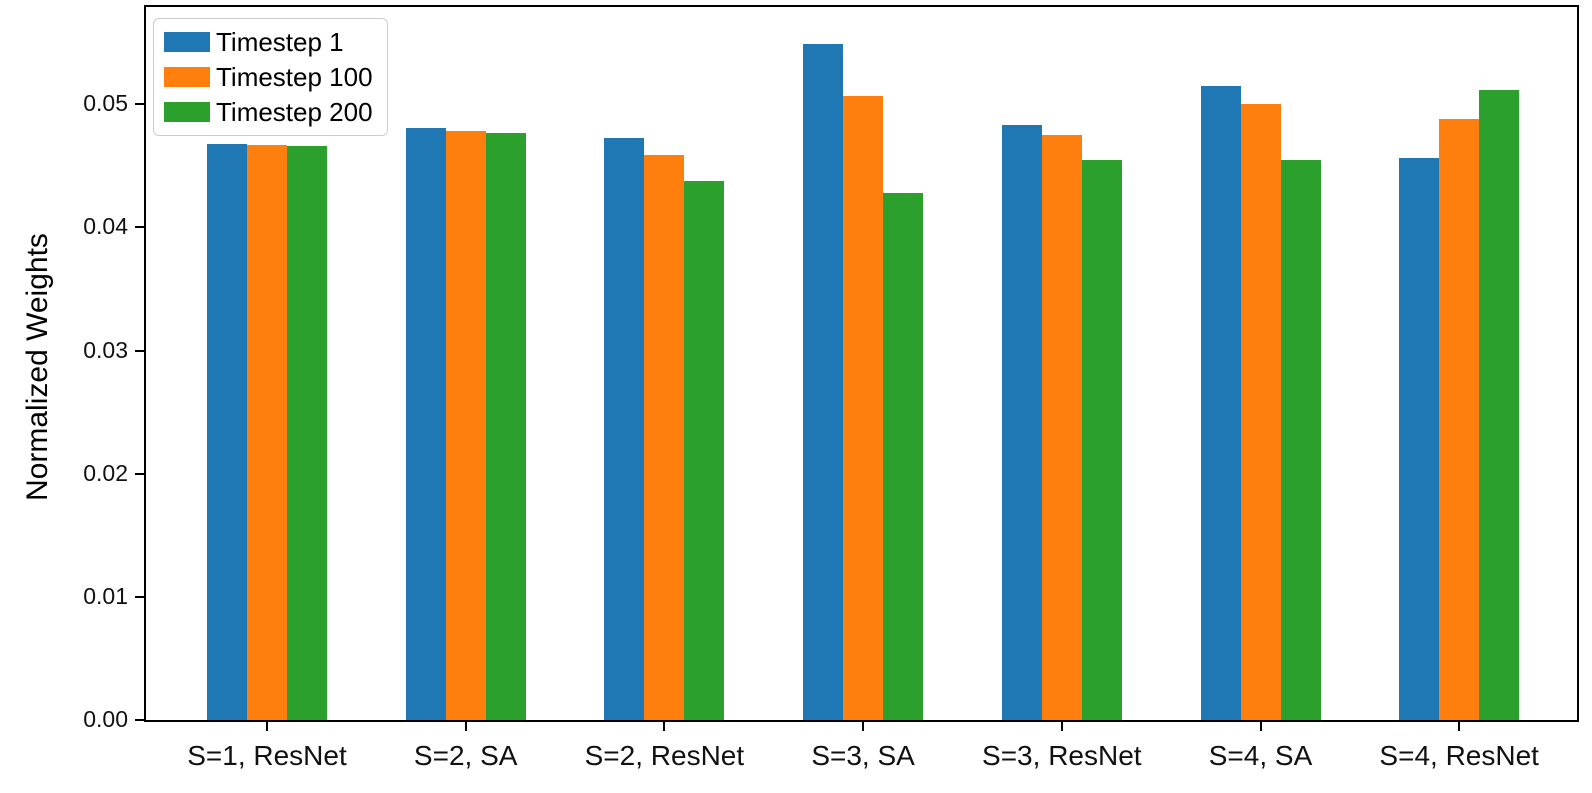 The width and height of the screenshot is (1592, 793). Describe the element at coordinates (1062, 755) in the screenshot. I see `x-tick-label: S=3, ResNet` at that location.